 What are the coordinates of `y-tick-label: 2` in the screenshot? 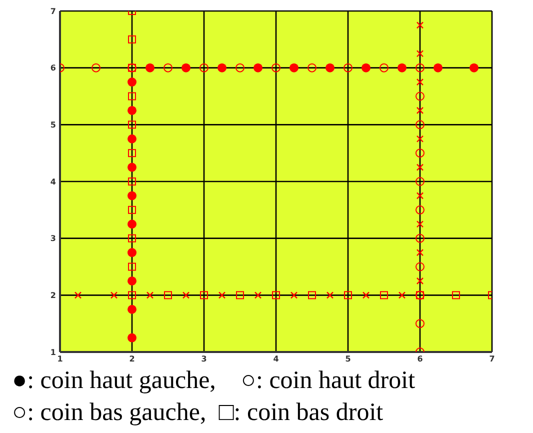 It's located at (53, 295).